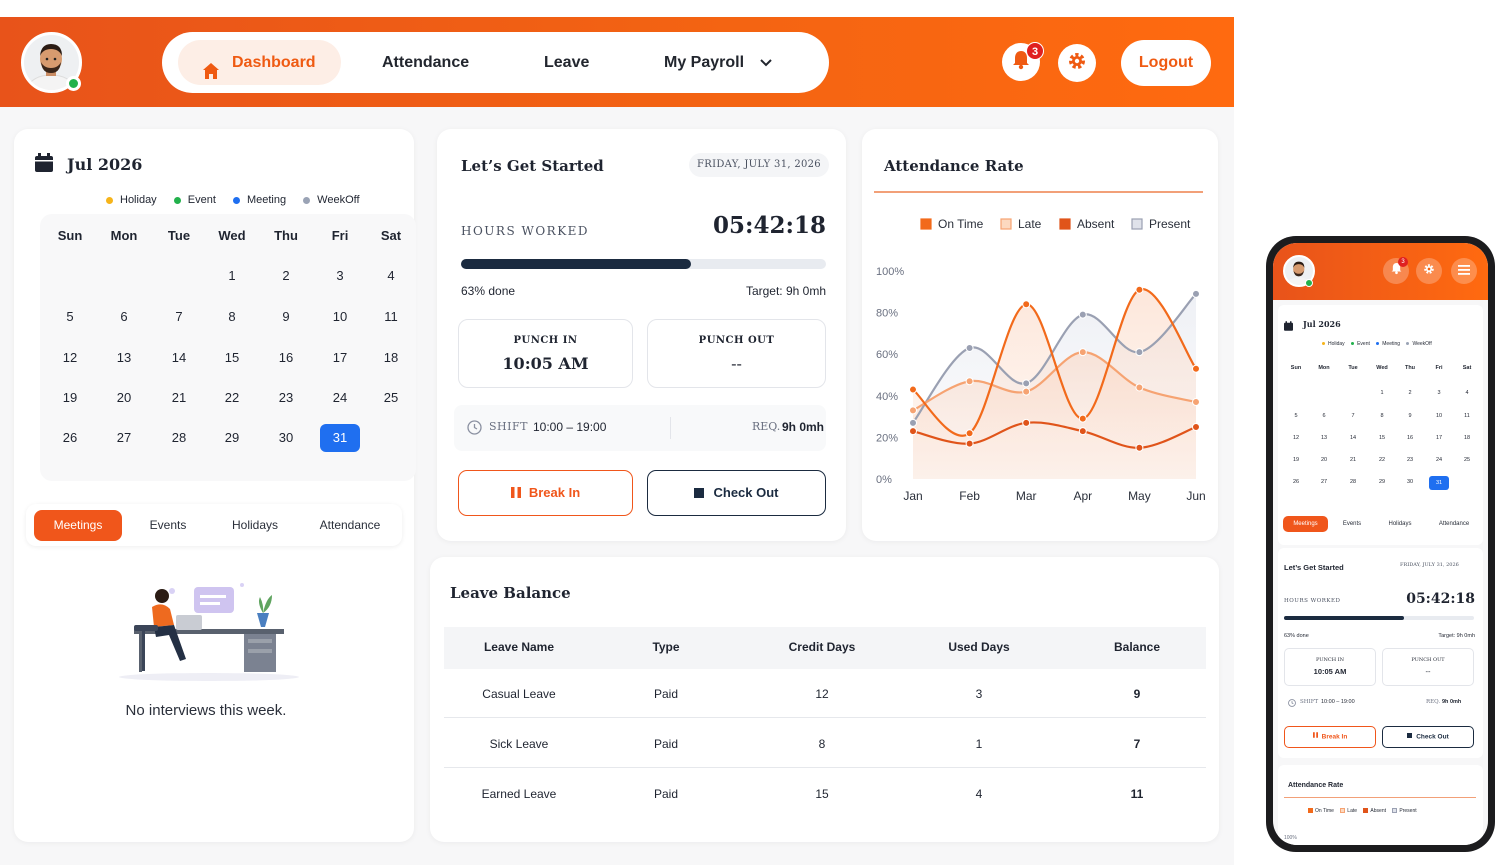  Describe the element at coordinates (286, 275) in the screenshot. I see `calendar-day: 2` at that location.